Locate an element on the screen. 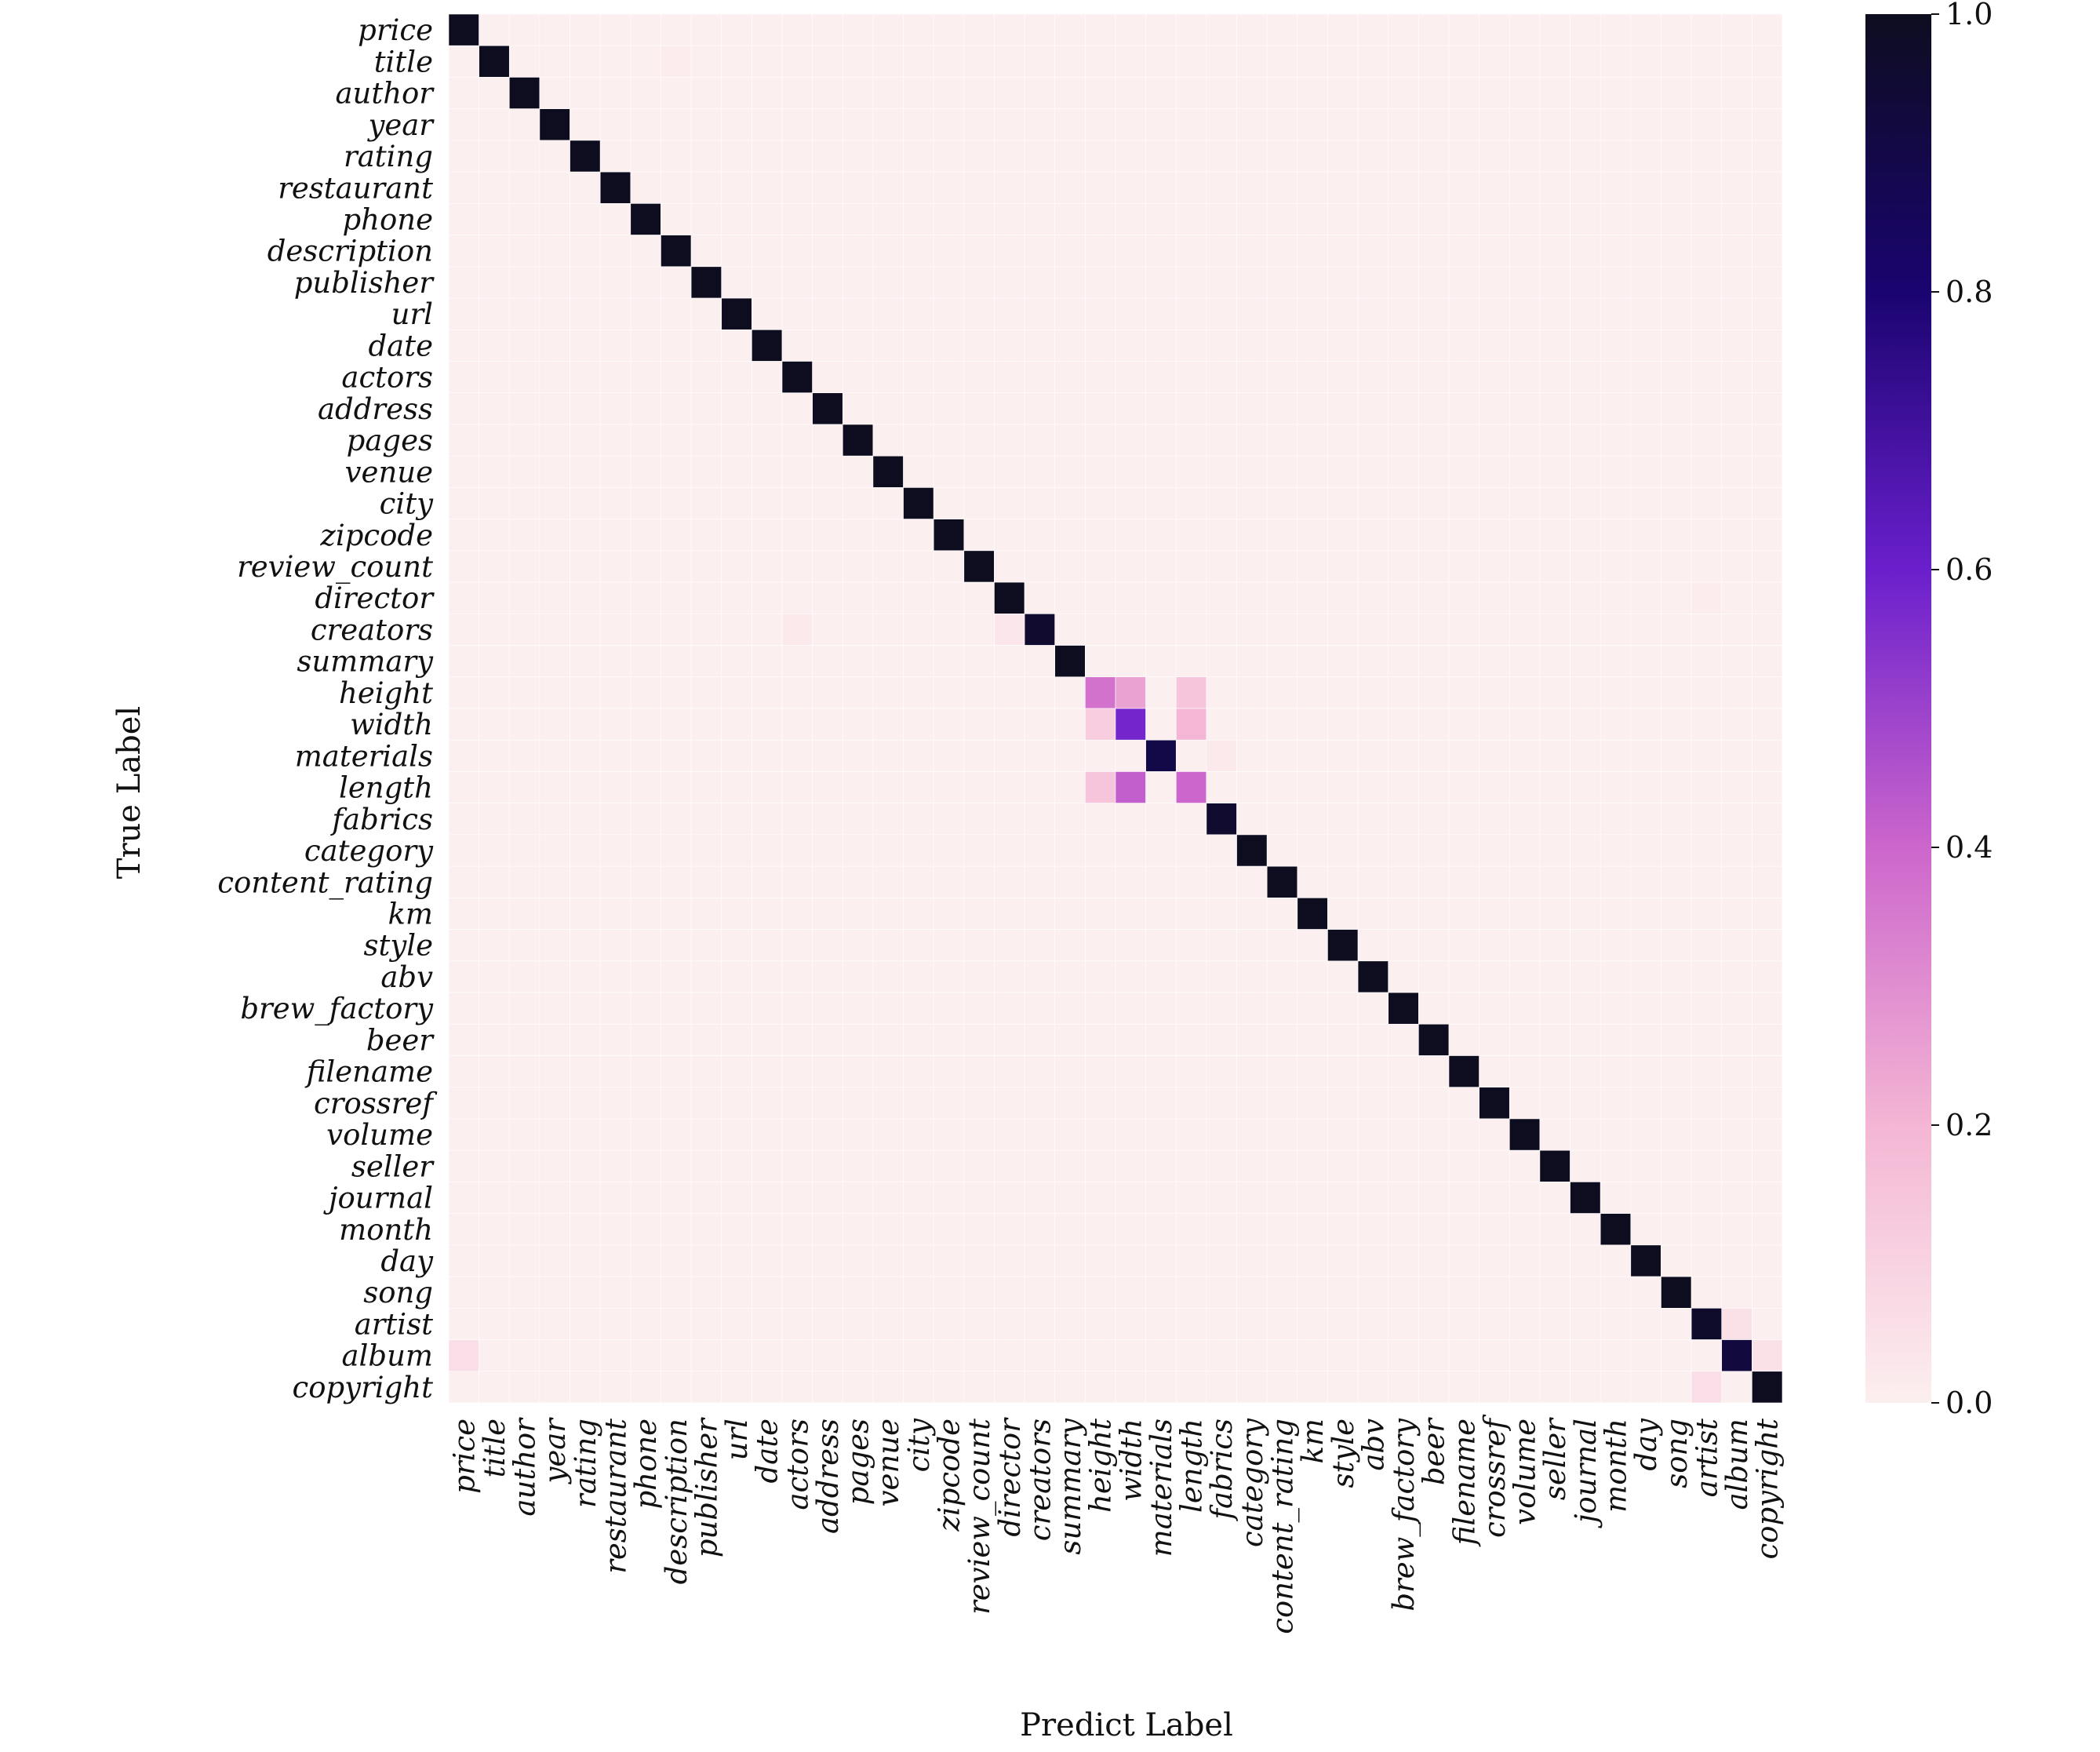 This screenshot has width=2100, height=1752. colorbar-tick-label: 1.0 is located at coordinates (1969, 15).